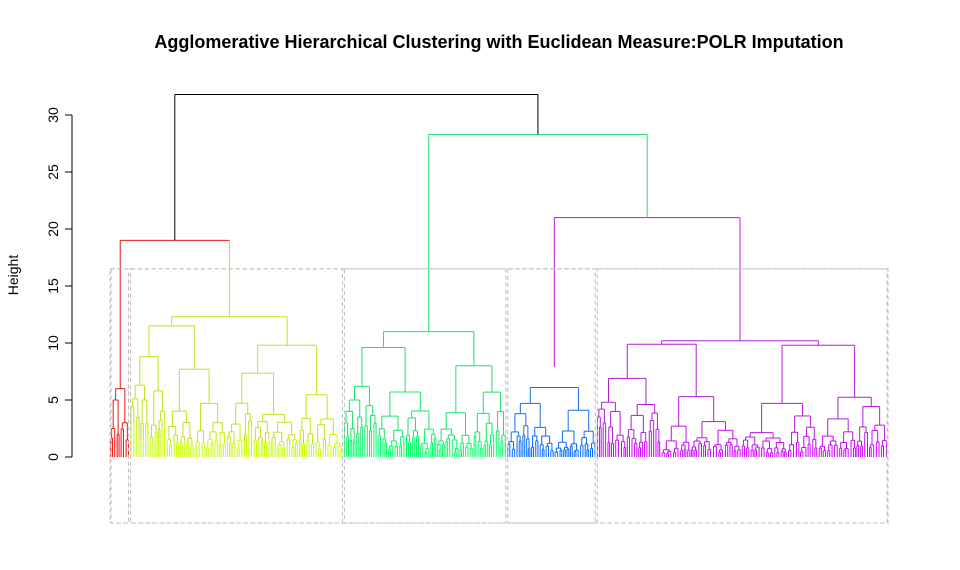 The height and width of the screenshot is (570, 960). Describe the element at coordinates (53, 229) in the screenshot. I see `y-tick-label: 20` at that location.